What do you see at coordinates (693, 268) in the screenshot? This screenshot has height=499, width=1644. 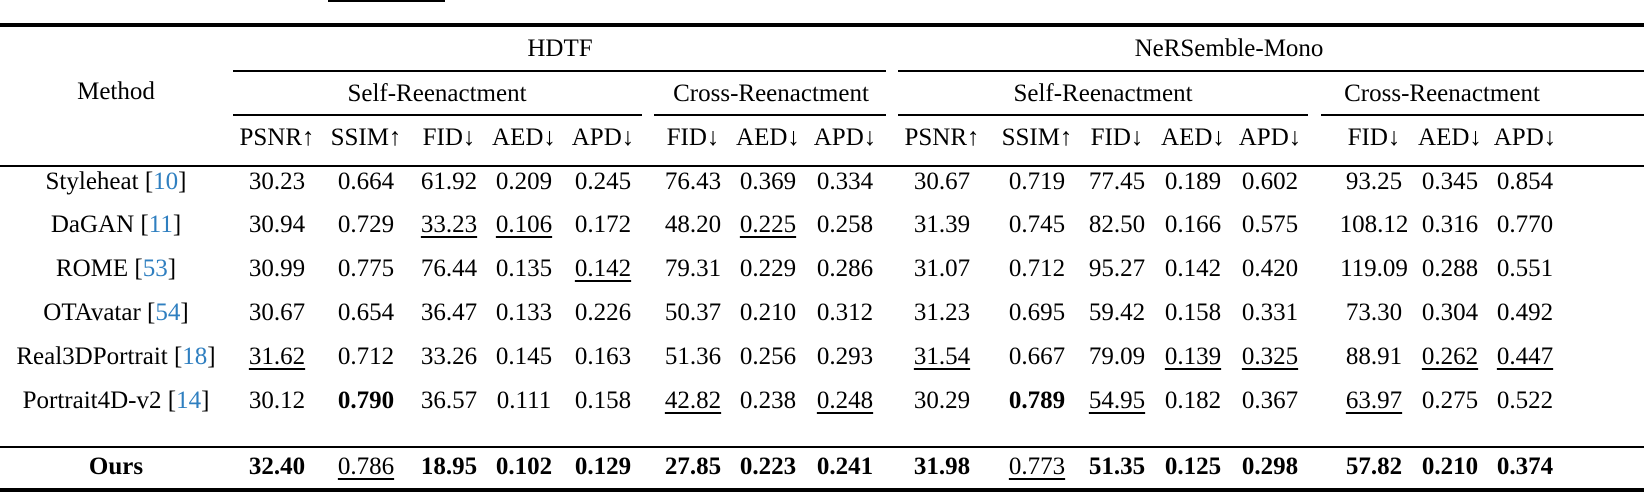 I see `value-cell: 79.31` at bounding box center [693, 268].